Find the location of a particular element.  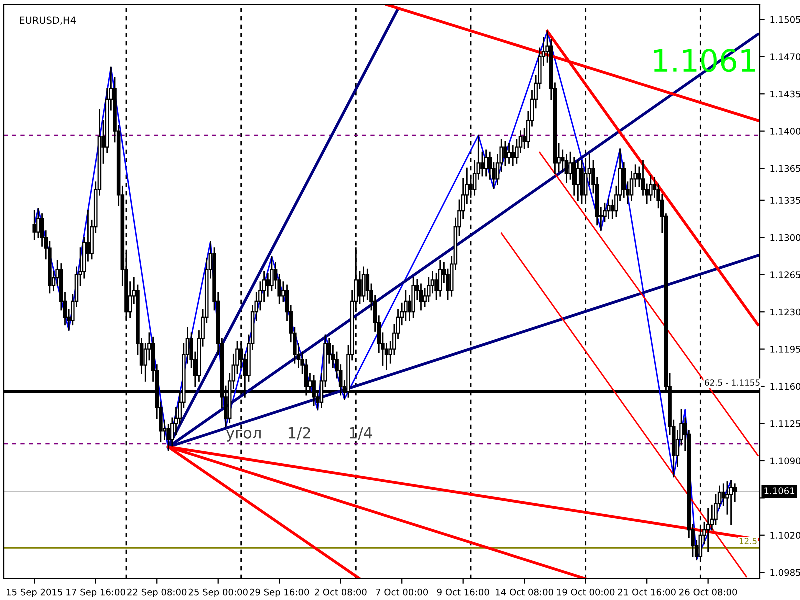

text: EURUSD,H4 is located at coordinates (48, 21).